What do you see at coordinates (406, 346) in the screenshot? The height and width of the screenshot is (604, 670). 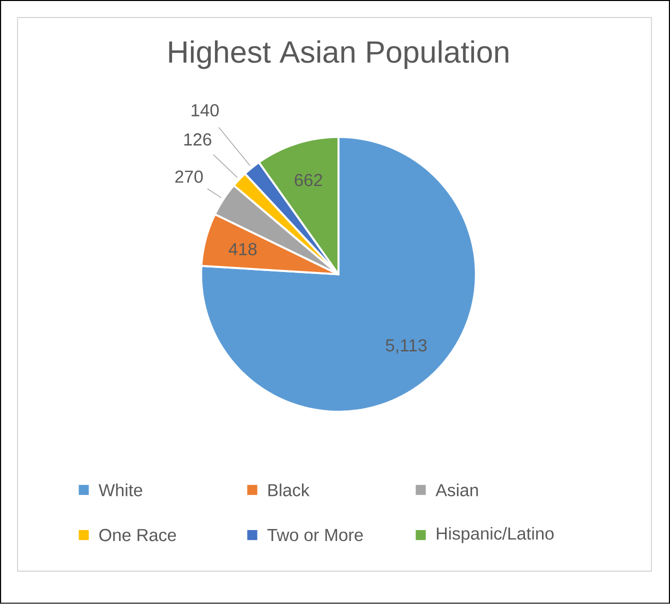 I see `data-label: 5,113` at bounding box center [406, 346].